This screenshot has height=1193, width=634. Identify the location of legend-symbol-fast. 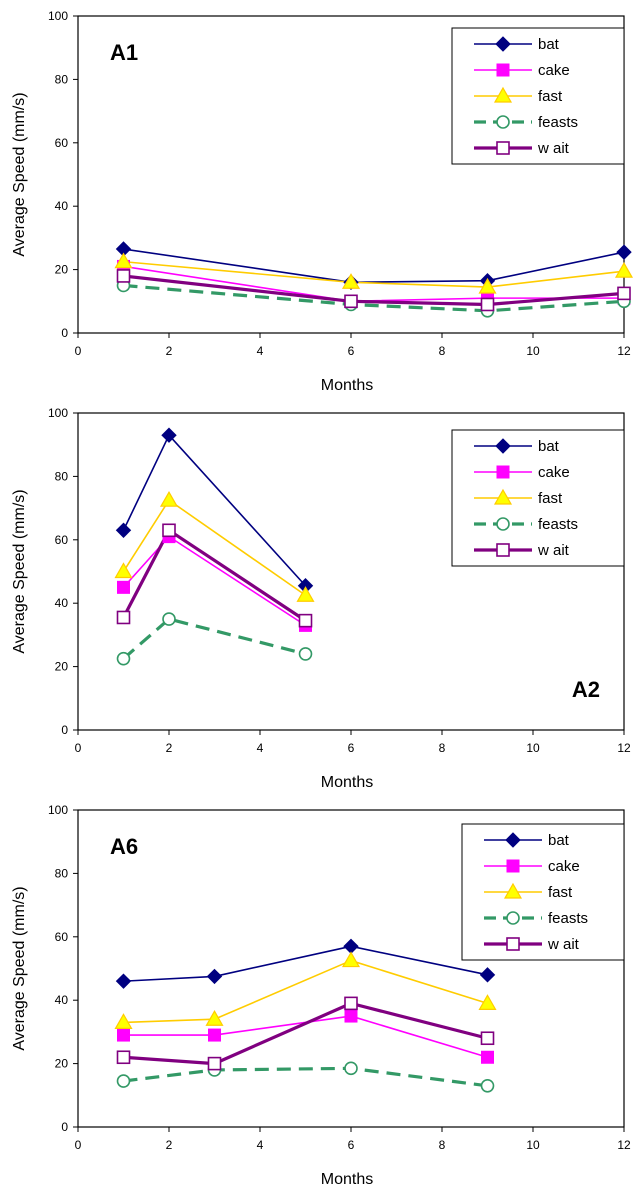
(503, 496).